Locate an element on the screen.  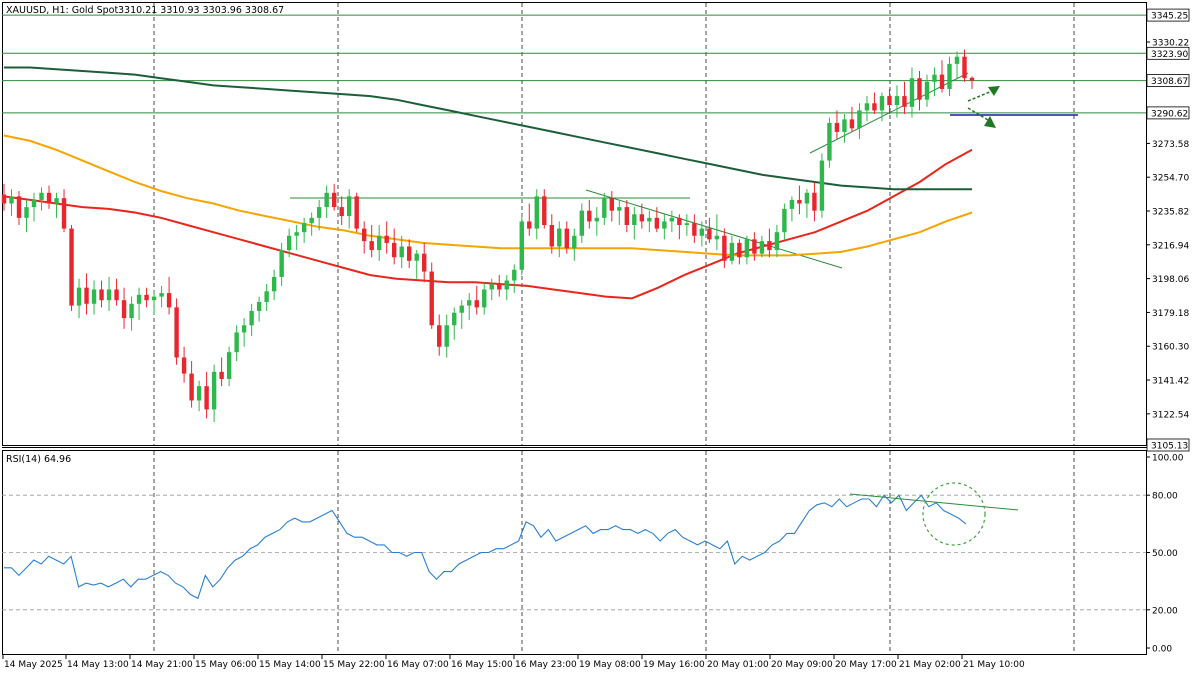
time-tick-label: 14 May 21:00 is located at coordinates (162, 665).